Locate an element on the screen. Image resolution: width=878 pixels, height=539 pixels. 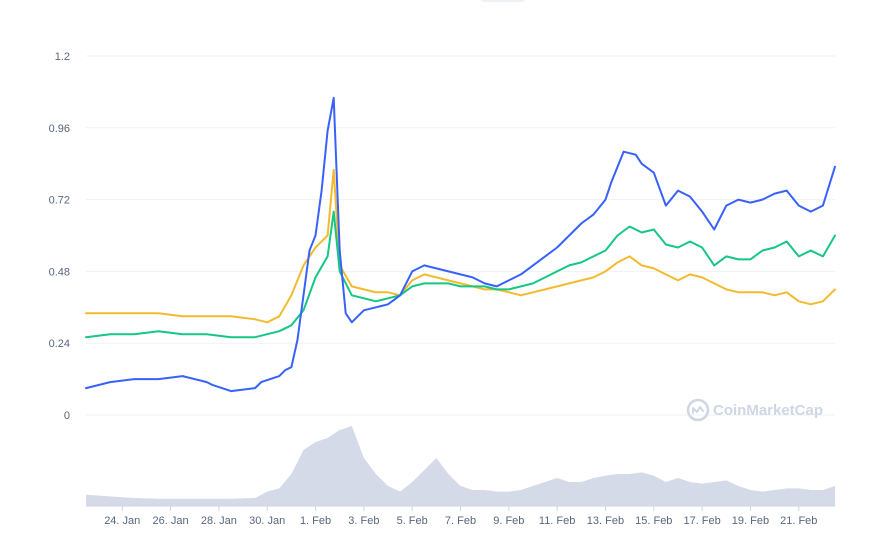
x-tick-label: 13. Feb is located at coordinates (605, 521).